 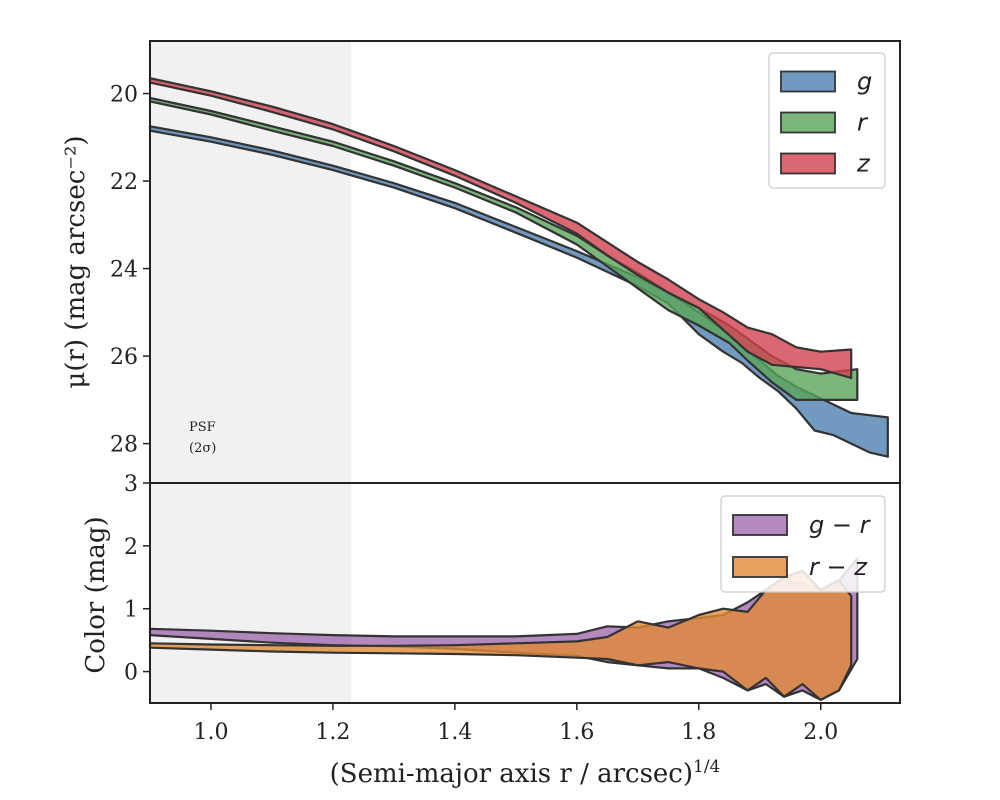 I want to click on x-tick-label: 1.4, so click(x=454, y=732).